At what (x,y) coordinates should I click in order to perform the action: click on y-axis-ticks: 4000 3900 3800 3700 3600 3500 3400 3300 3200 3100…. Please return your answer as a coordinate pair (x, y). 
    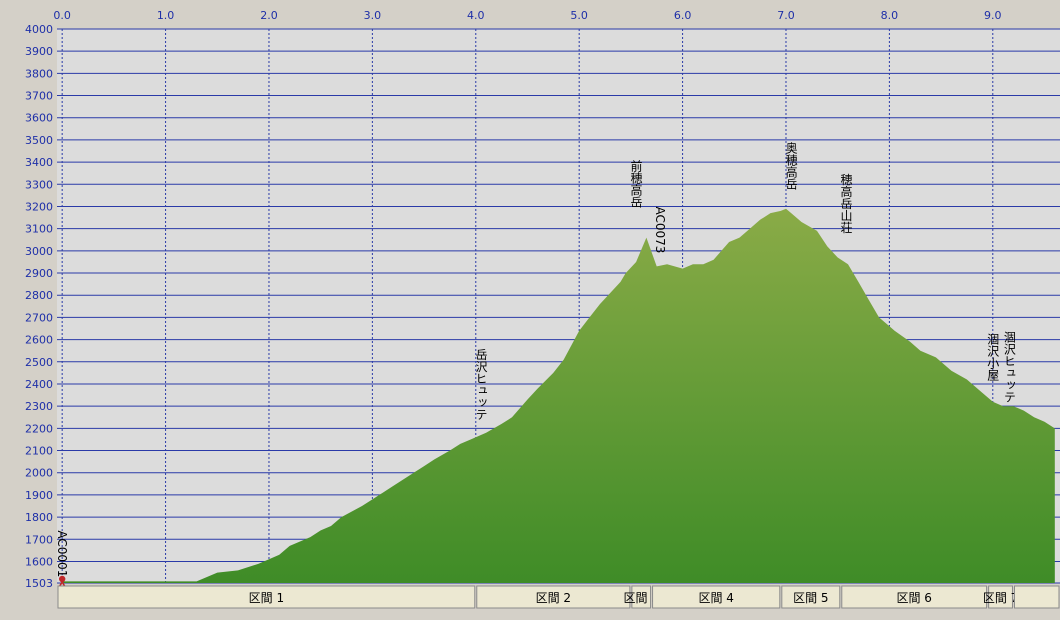
    Looking at the image, I should click on (39, 306).